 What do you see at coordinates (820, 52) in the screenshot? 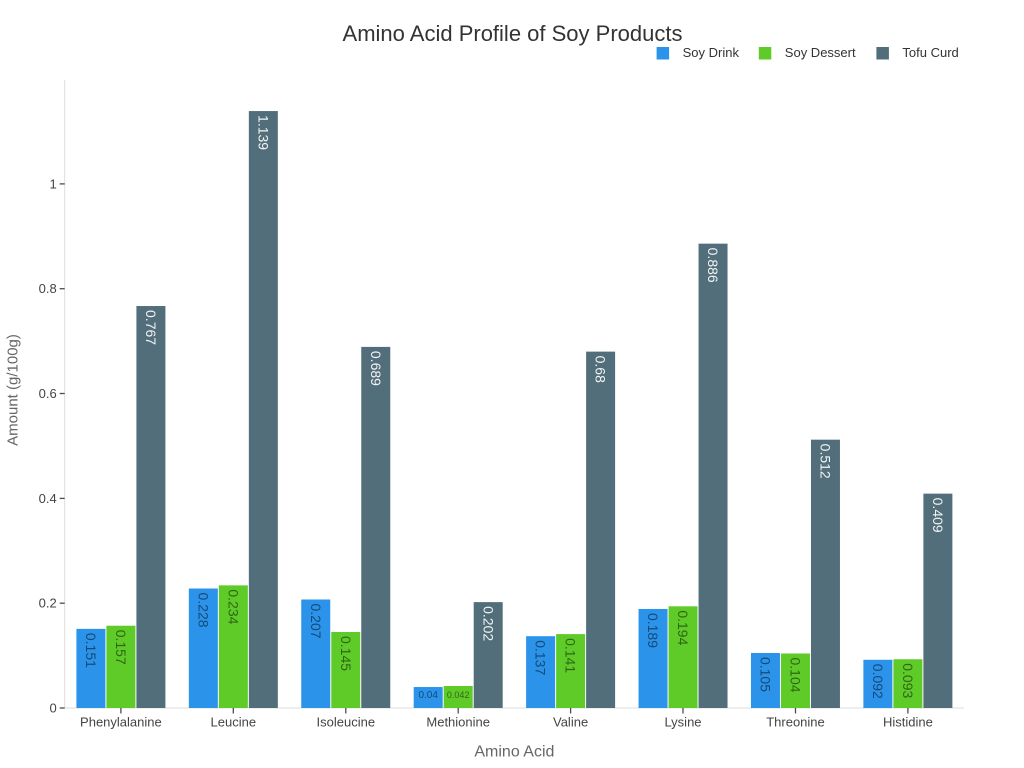
I see `svg-text: Soy Dessert` at bounding box center [820, 52].